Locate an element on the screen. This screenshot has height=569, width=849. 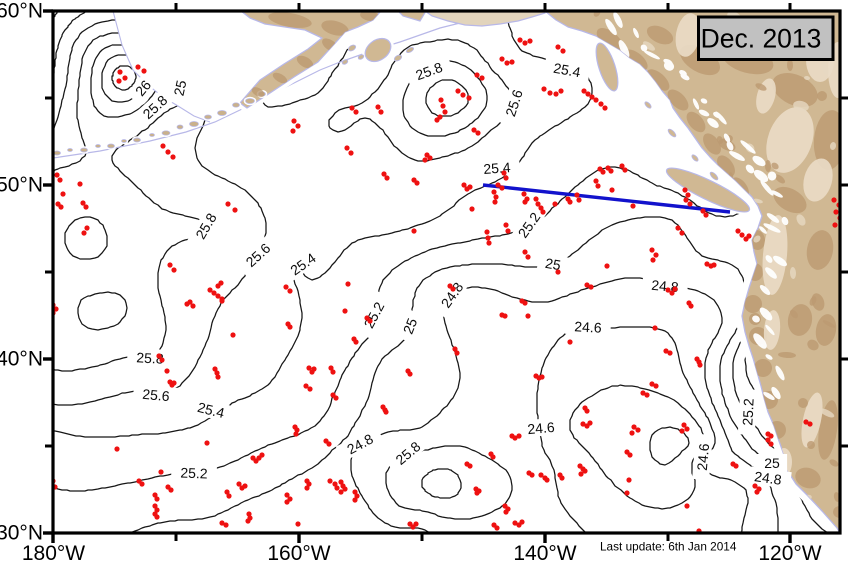
svg-text: Dec. 2013 is located at coordinates (761, 39).